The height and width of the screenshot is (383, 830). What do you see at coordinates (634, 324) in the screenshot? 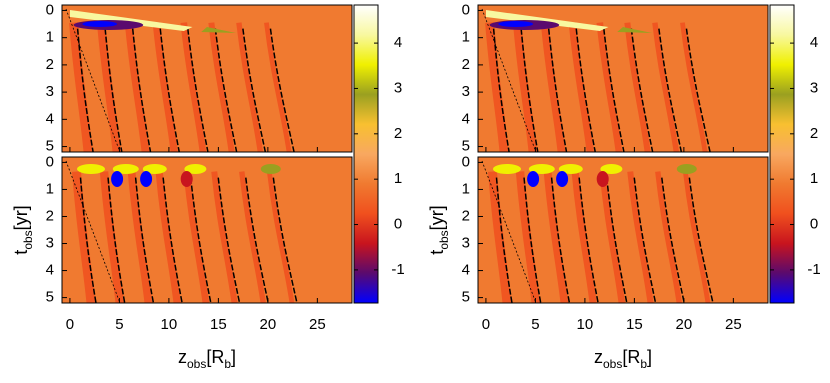
I see `x-tick-label: 15` at bounding box center [634, 324].